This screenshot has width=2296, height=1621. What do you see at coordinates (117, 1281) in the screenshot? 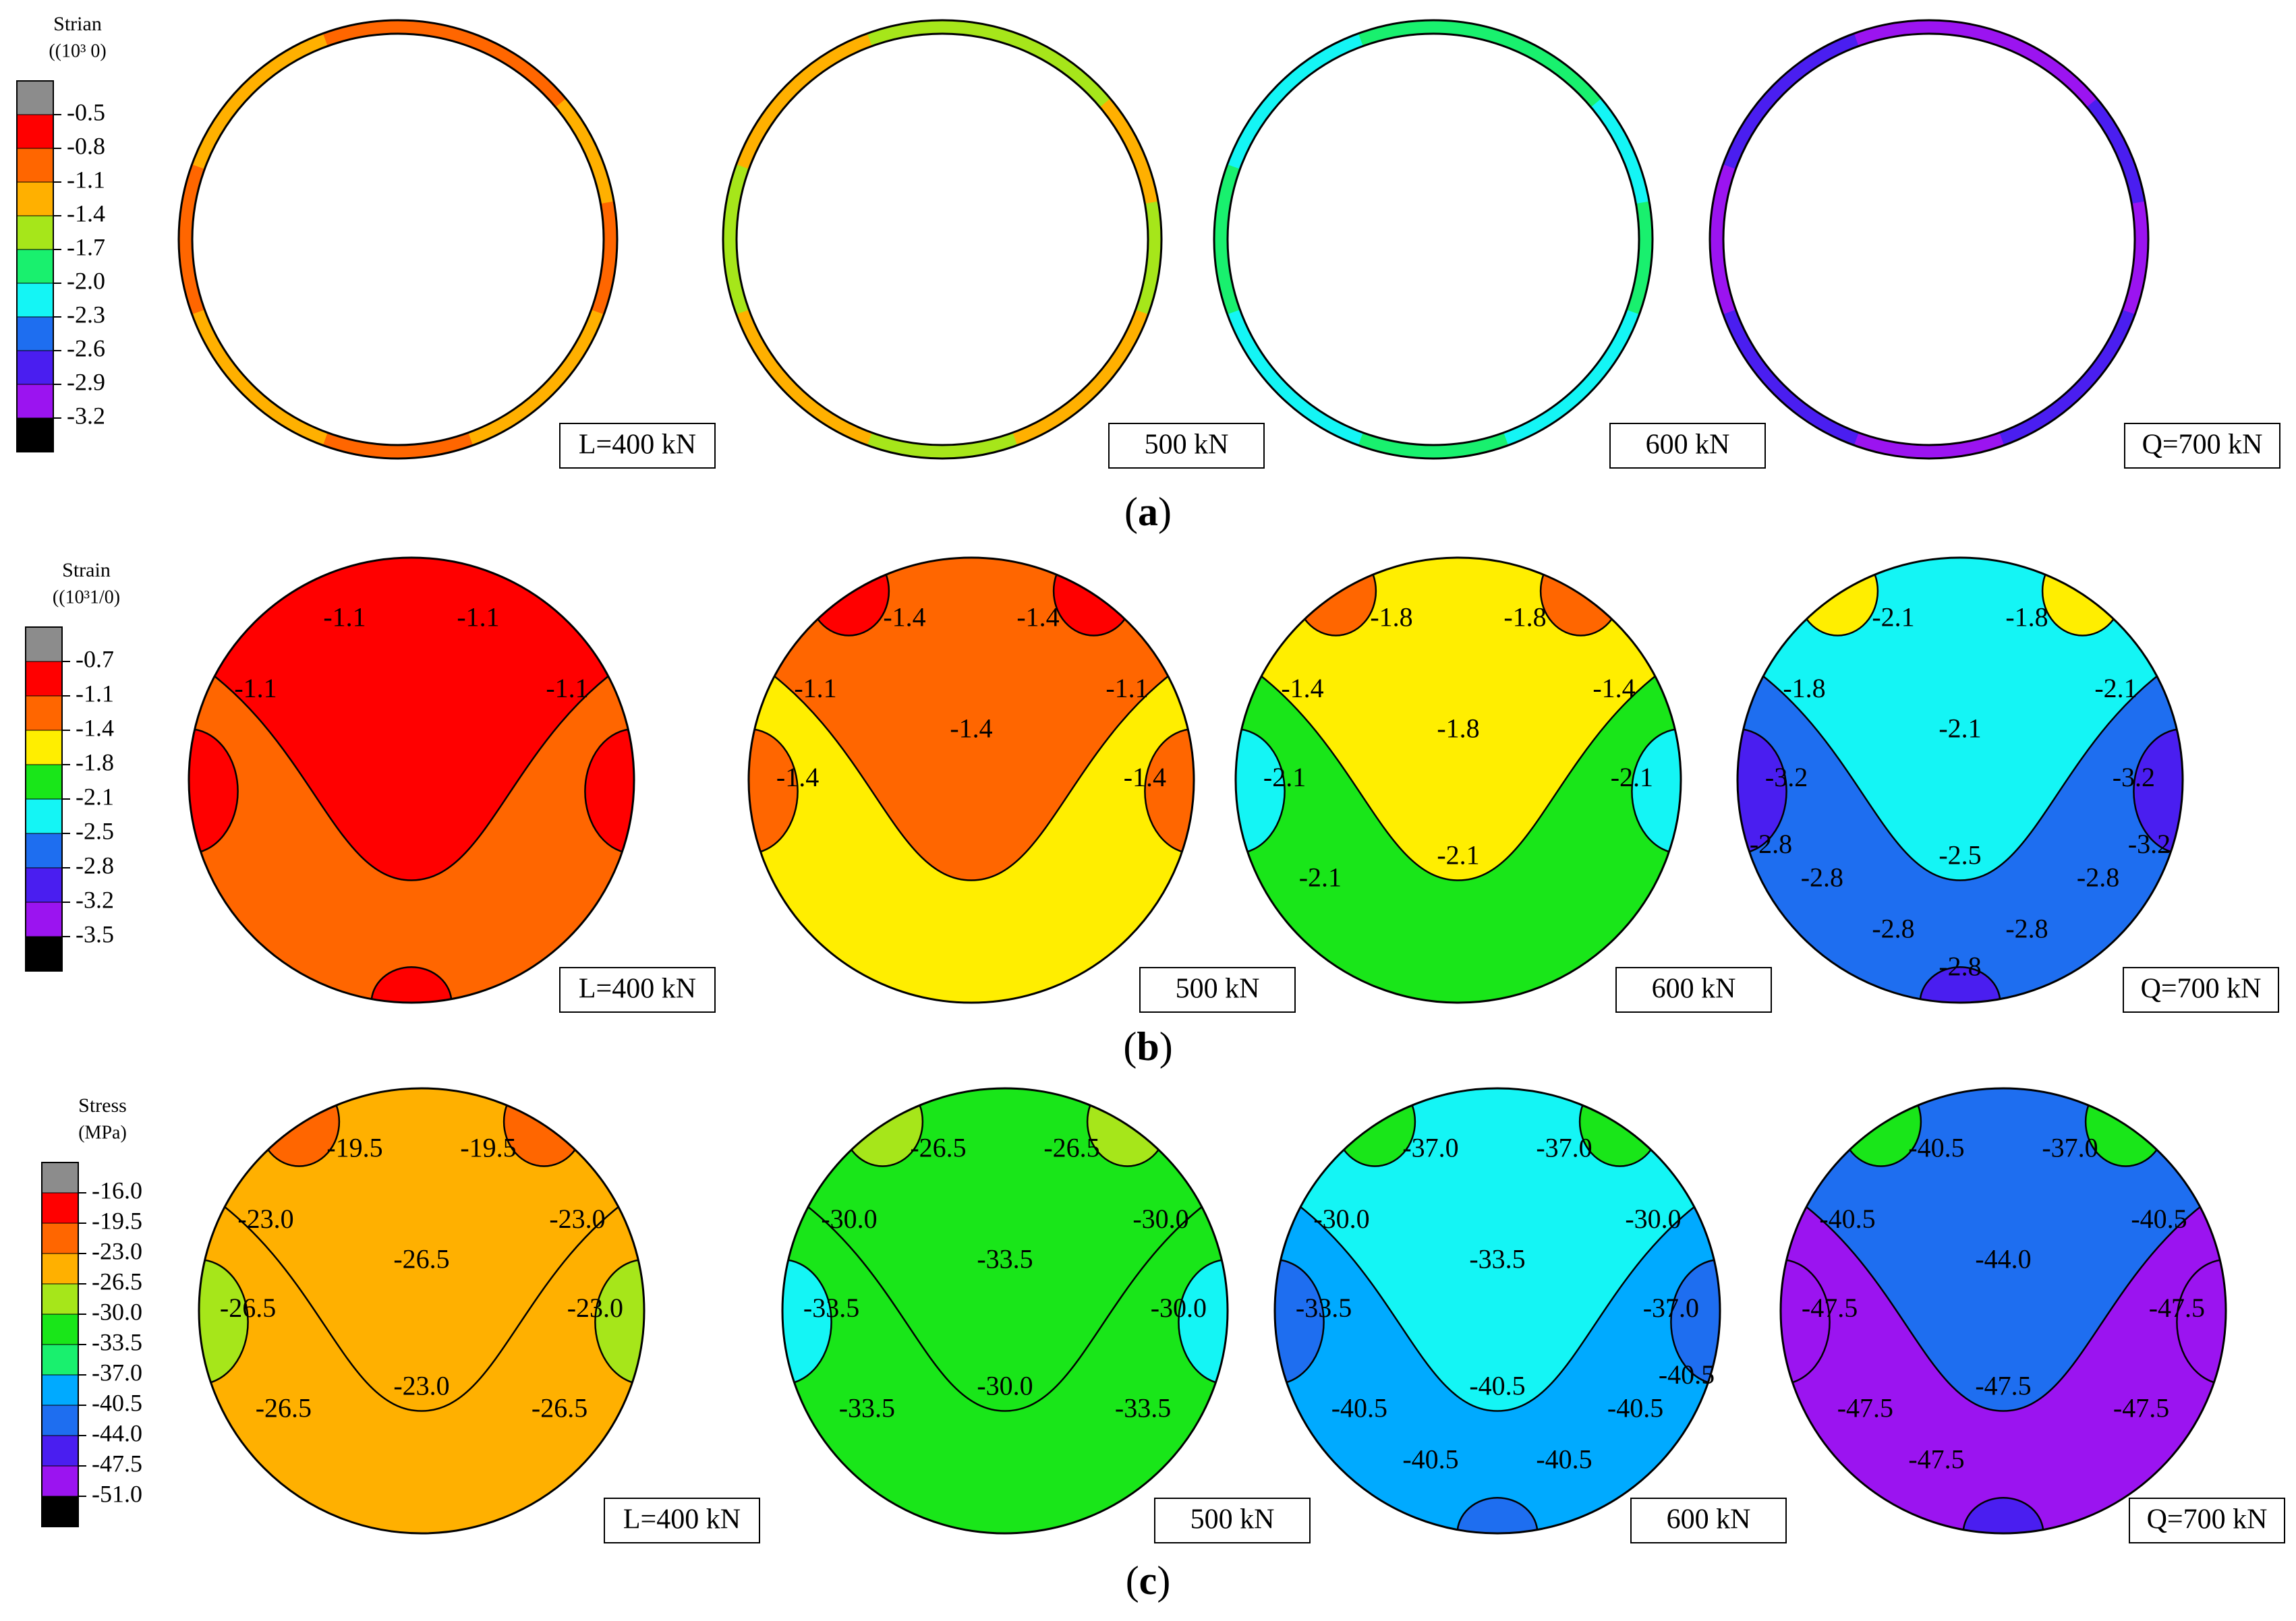
I see `legend-label: -26.5` at bounding box center [117, 1281].